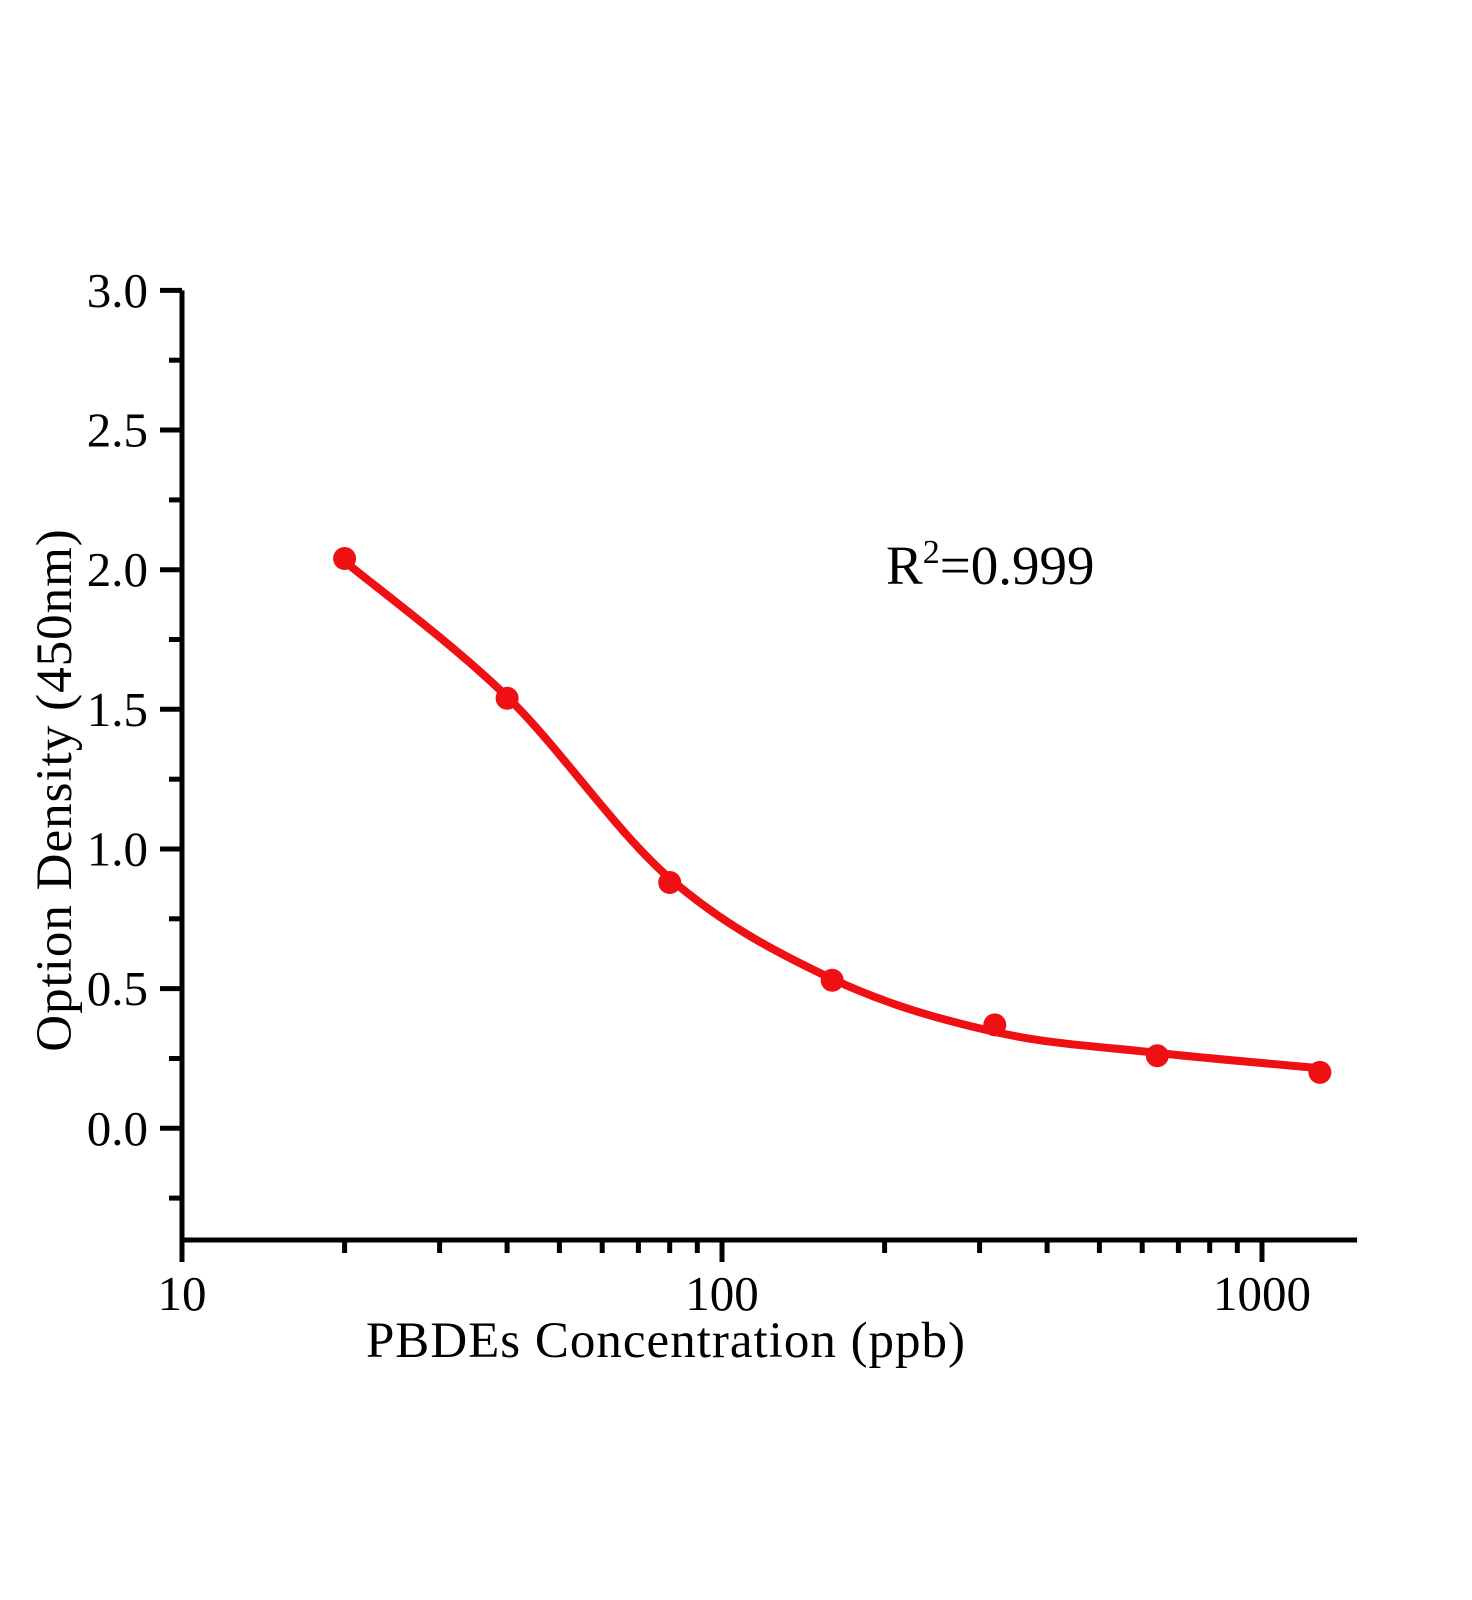 The width and height of the screenshot is (1472, 1600). I want to click on y-tick-label: 2.5, so click(117, 430).